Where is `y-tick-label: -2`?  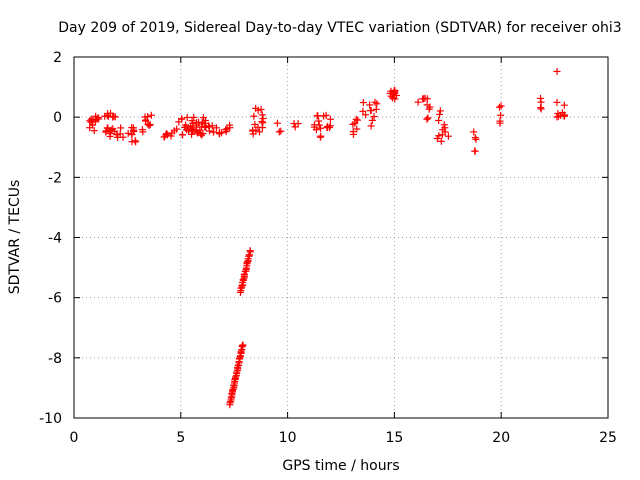 y-tick-label: -2 is located at coordinates (55, 178).